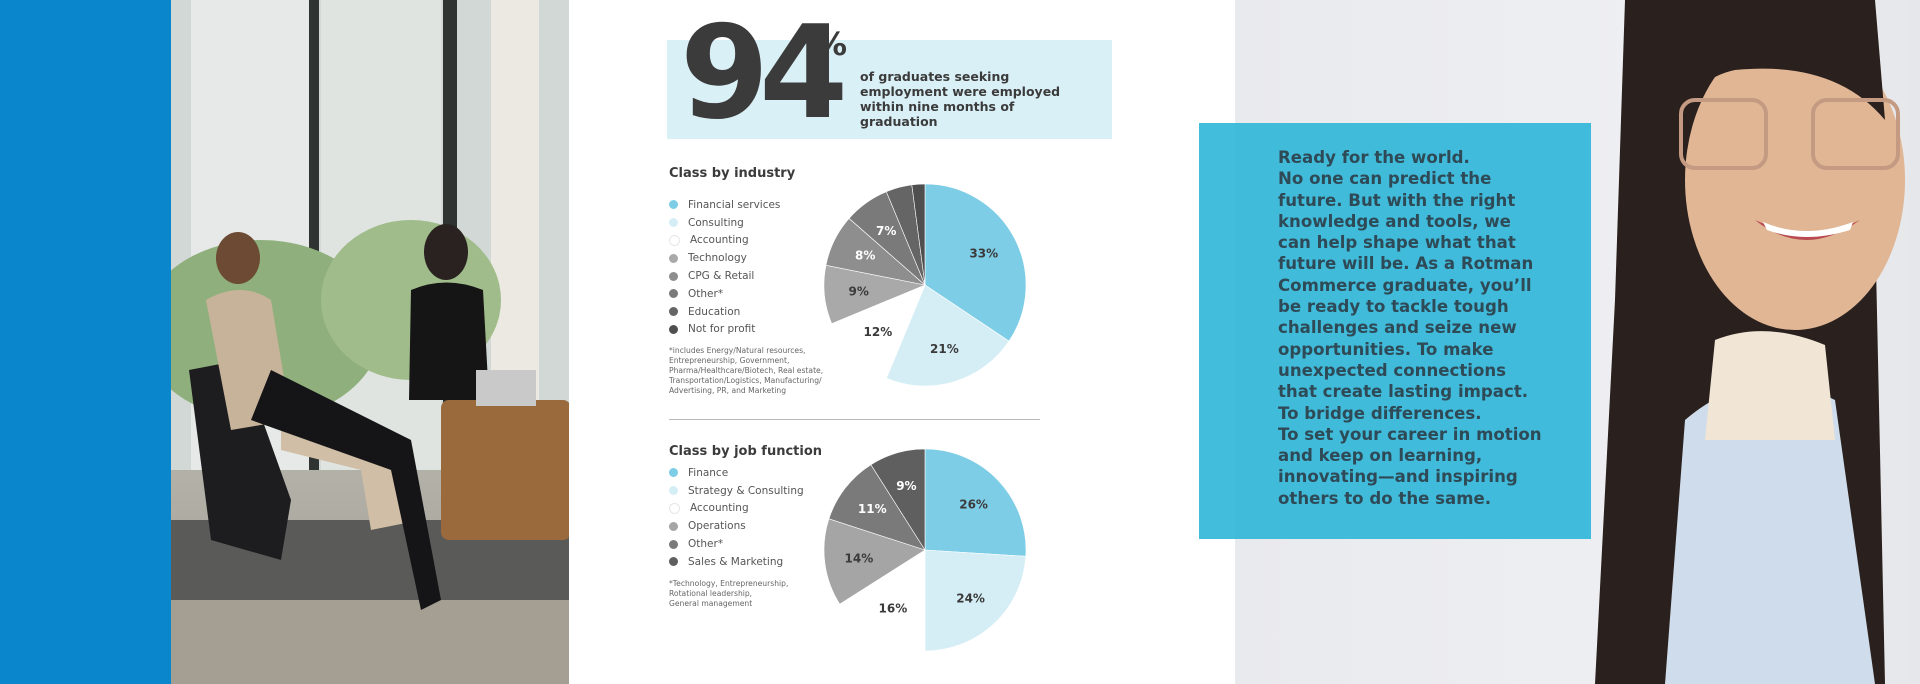  I want to click on section-divider, so click(854, 419).